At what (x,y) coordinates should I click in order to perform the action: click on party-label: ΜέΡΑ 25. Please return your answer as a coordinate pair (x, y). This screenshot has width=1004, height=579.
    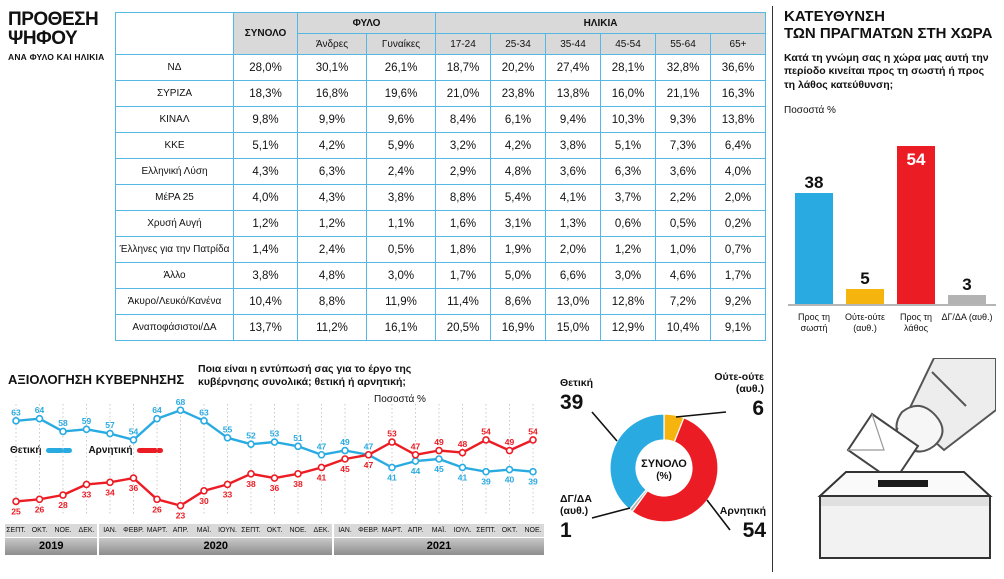
    Looking at the image, I should click on (174, 197).